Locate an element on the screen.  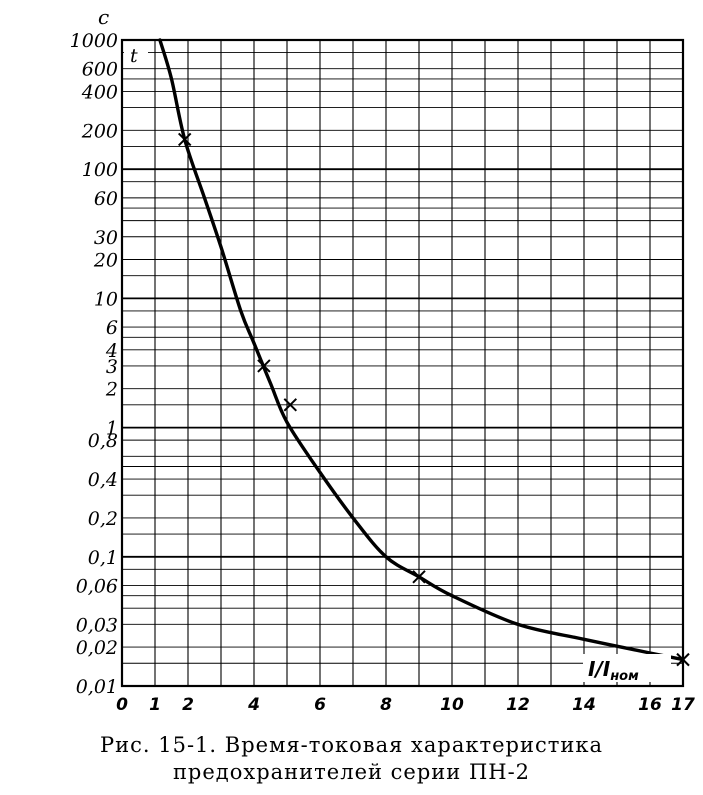
y-tick-label: 100 is located at coordinates (100, 170).